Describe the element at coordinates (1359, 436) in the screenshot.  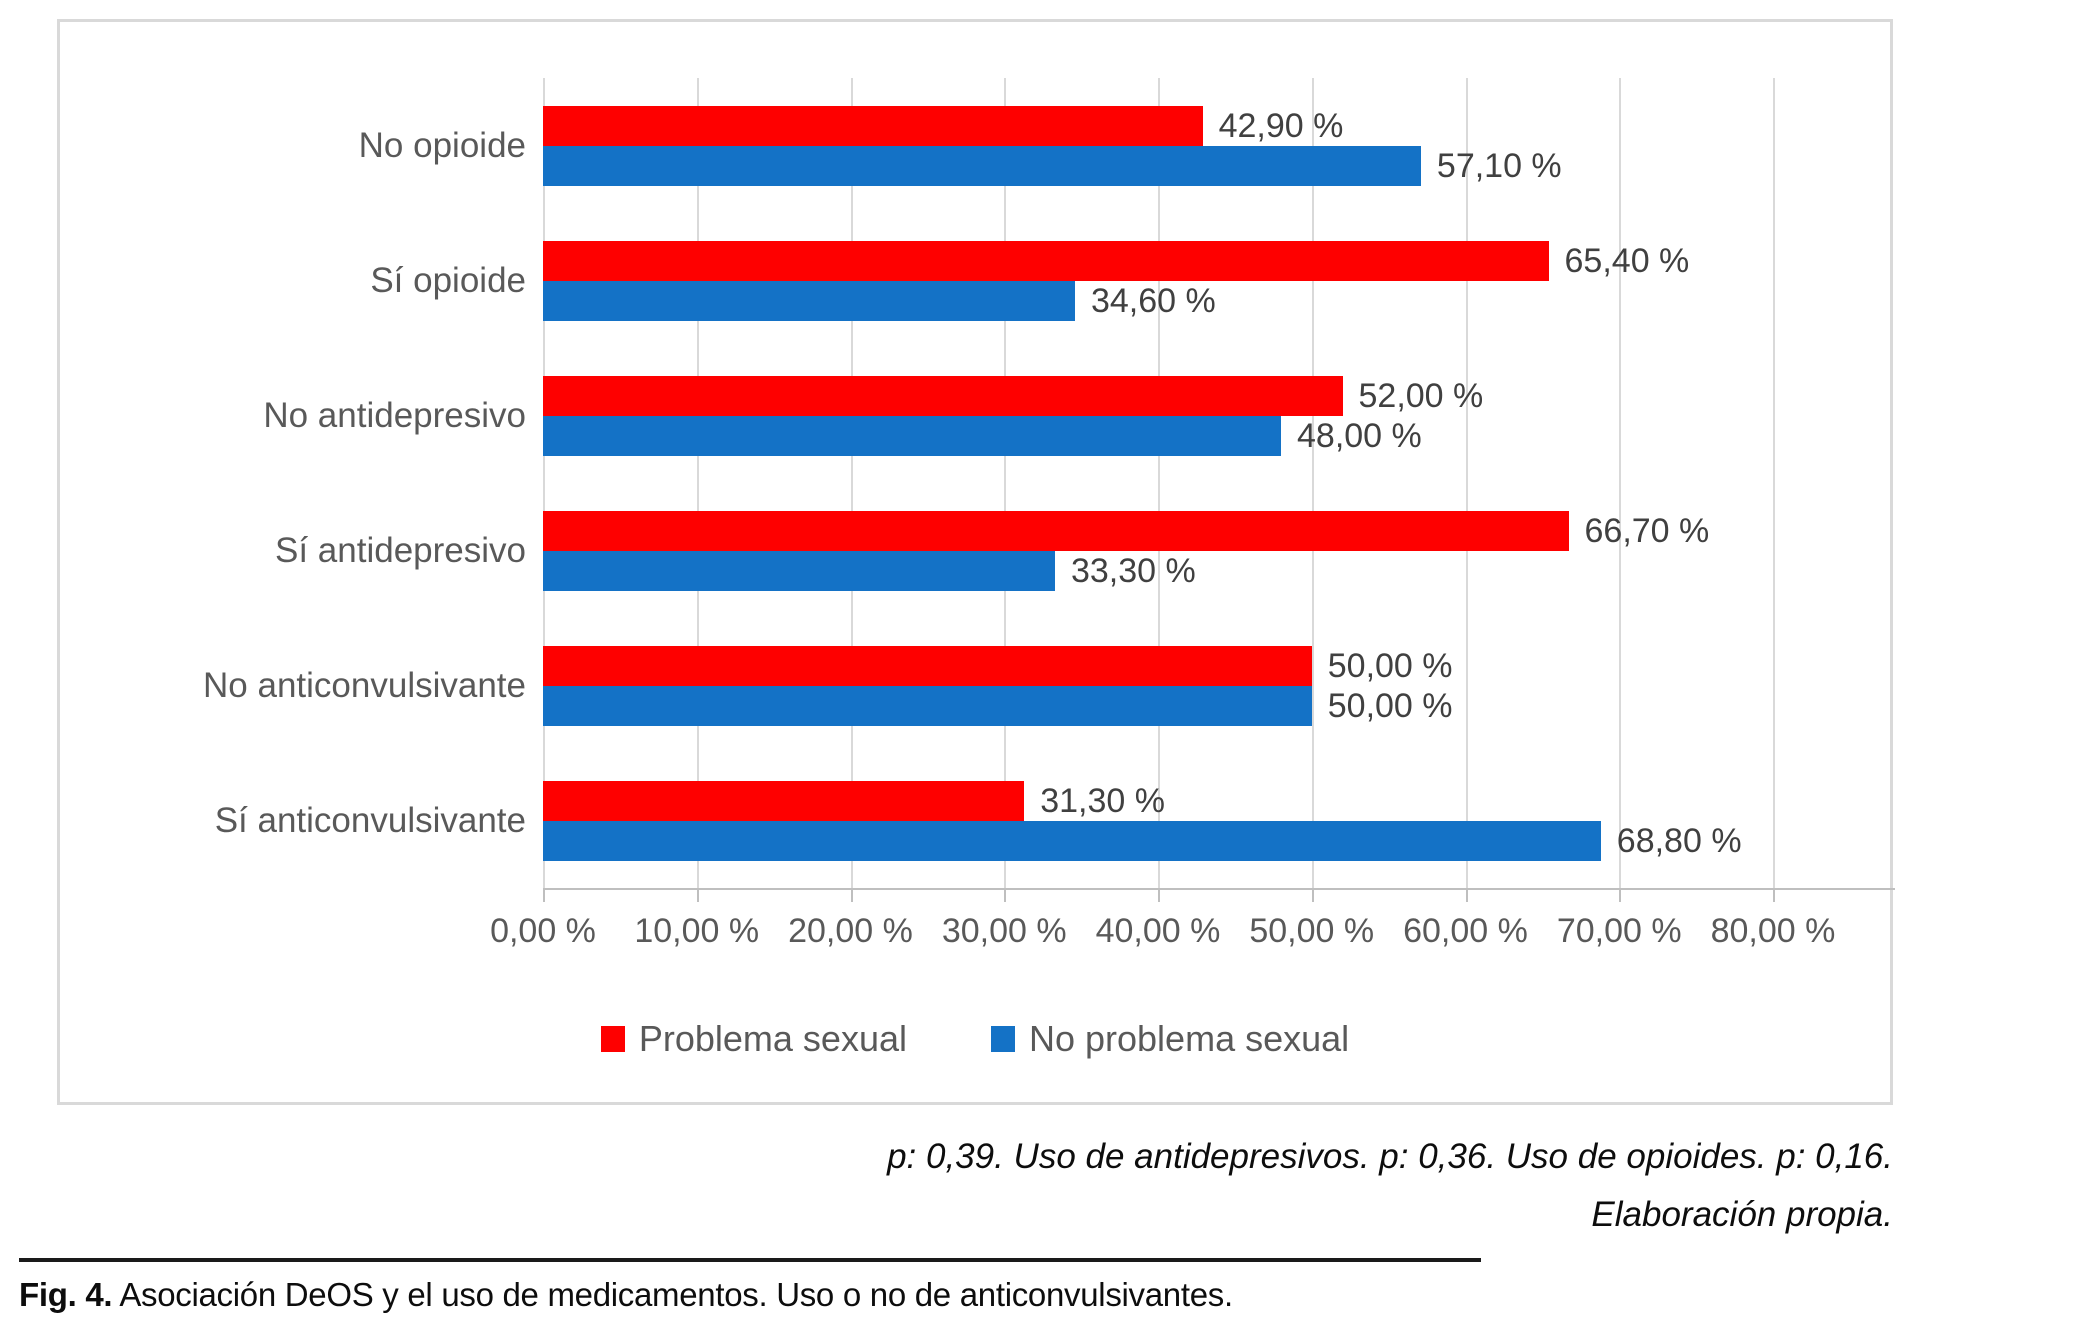
I see `data-label: 48,00 %` at that location.